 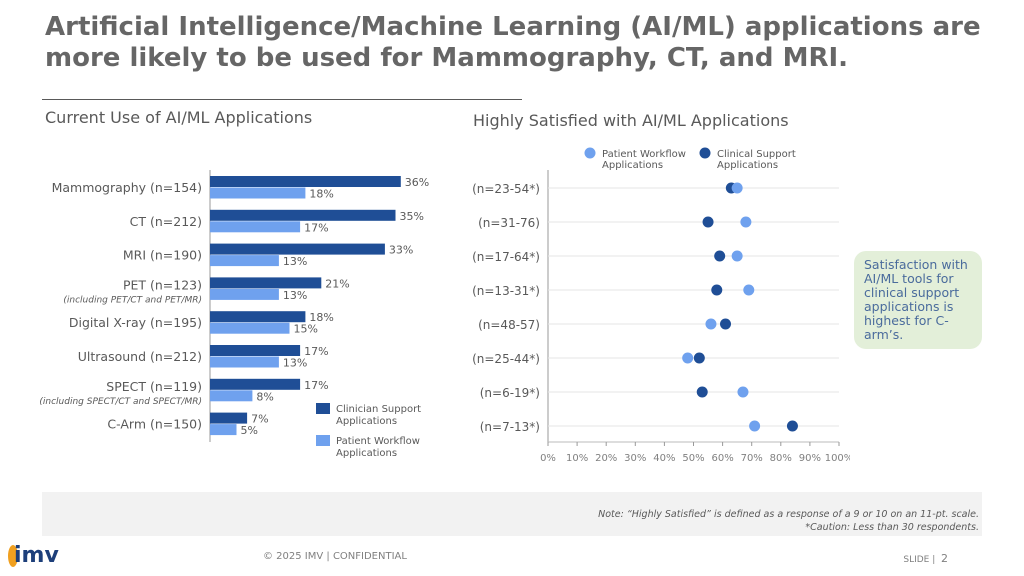 What do you see at coordinates (722, 458) in the screenshot?
I see `x-tick-label: 60%` at bounding box center [722, 458].